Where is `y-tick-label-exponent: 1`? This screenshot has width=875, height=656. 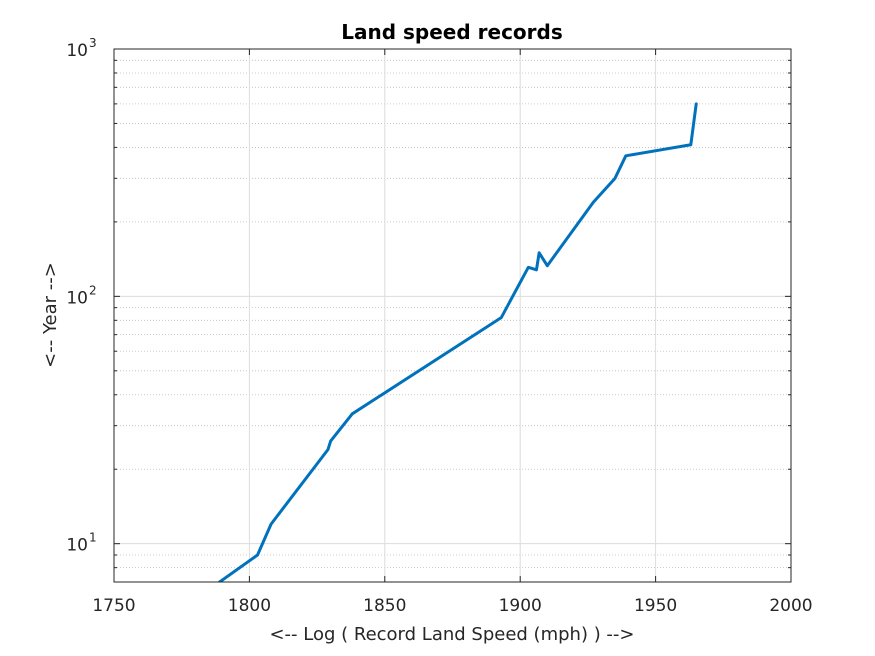
y-tick-label-exponent: 1 is located at coordinates (93, 538).